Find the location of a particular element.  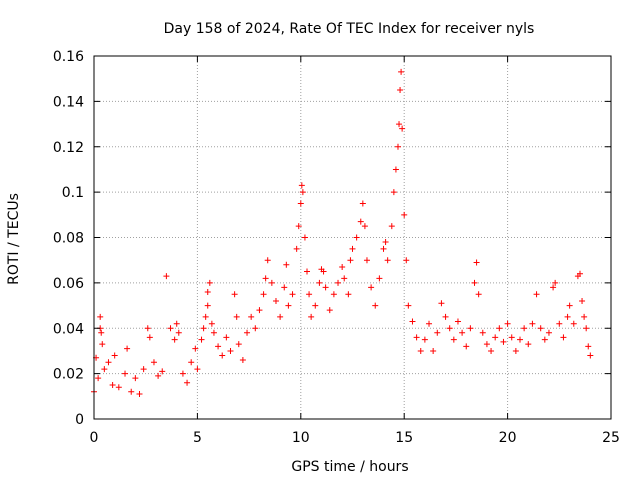

y-tick-label: 0.06 is located at coordinates (68, 284).